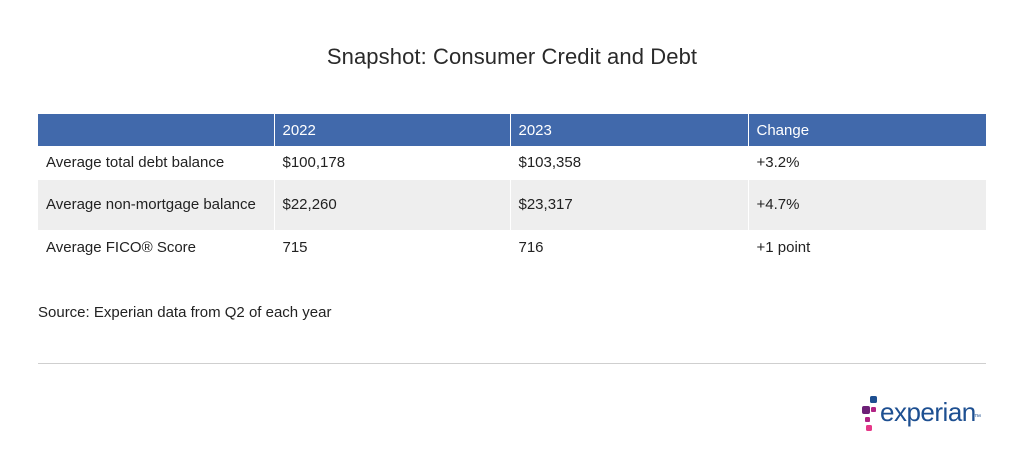  What do you see at coordinates (392, 247) in the screenshot?
I see `value-2022: 715` at bounding box center [392, 247].